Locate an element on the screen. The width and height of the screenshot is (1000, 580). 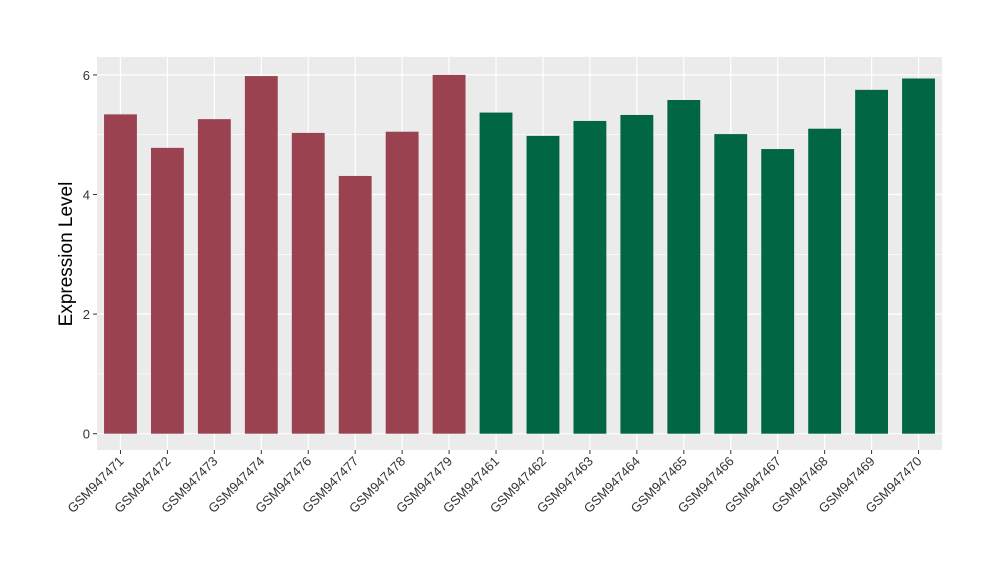
y-tick-label: 0 is located at coordinates (86, 434).